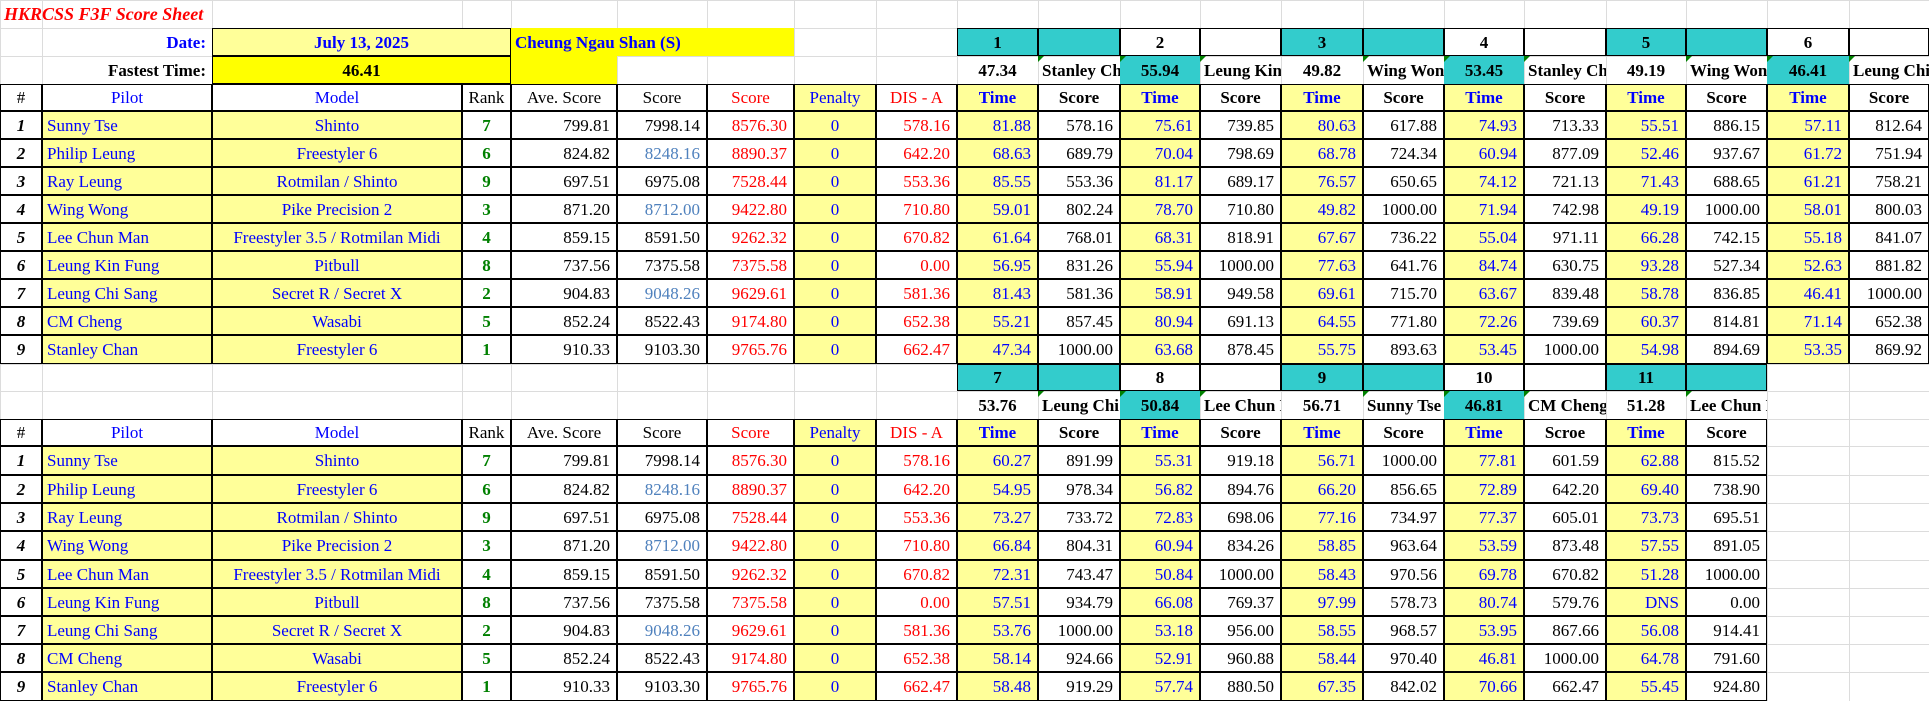 This screenshot has width=1929, height=701. Describe the element at coordinates (337, 125) in the screenshot. I see `pilot-model: Shinto` at that location.